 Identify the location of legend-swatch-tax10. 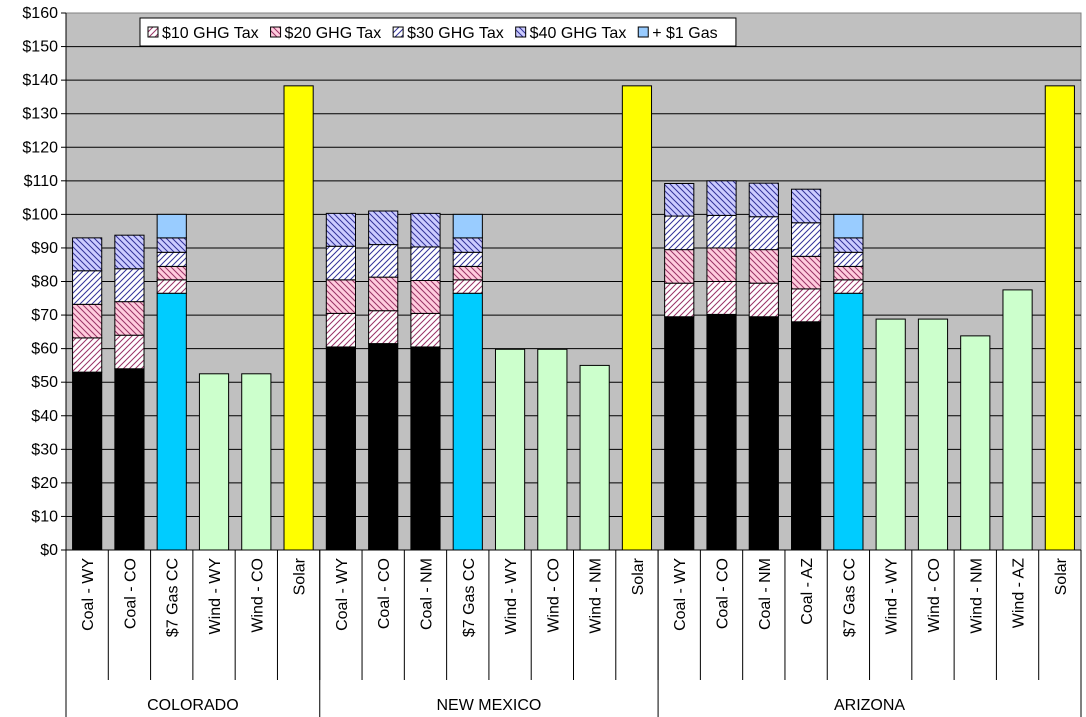
(153, 32).